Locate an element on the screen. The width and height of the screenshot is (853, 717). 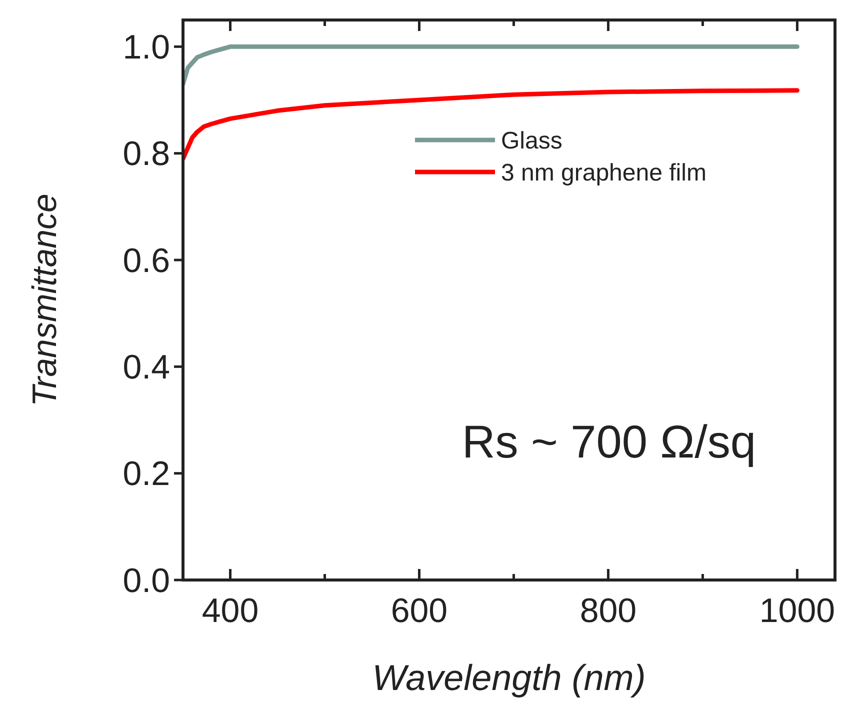
y-tick-label: 0.2 is located at coordinates (146, 474).